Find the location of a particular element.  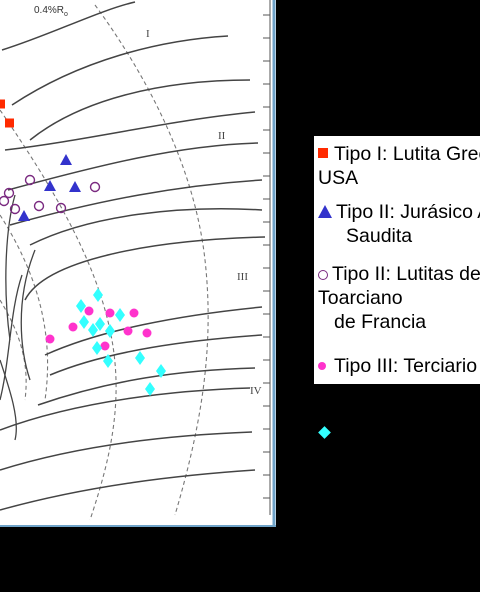

legend-label-tipo-iii: Tipo III: Terciario is located at coordinates (406, 366).